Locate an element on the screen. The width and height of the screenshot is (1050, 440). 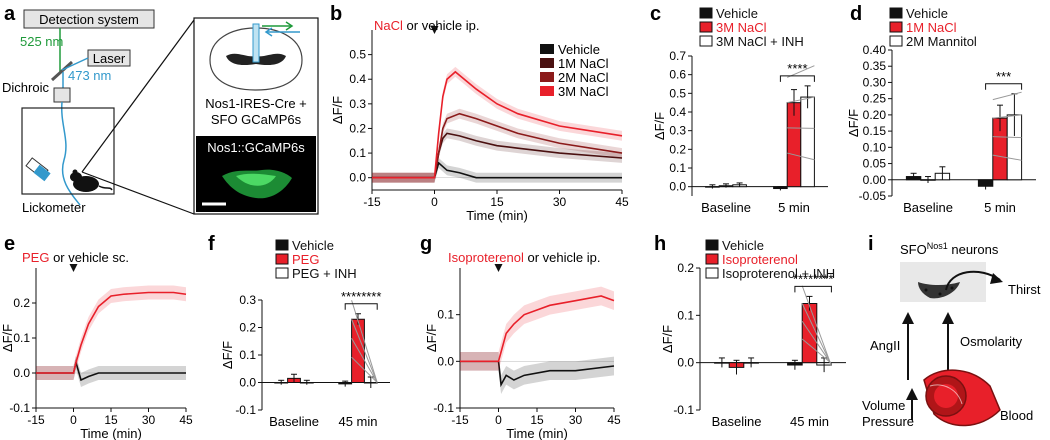
brain-section-icon is located at coordinates (256, 56).